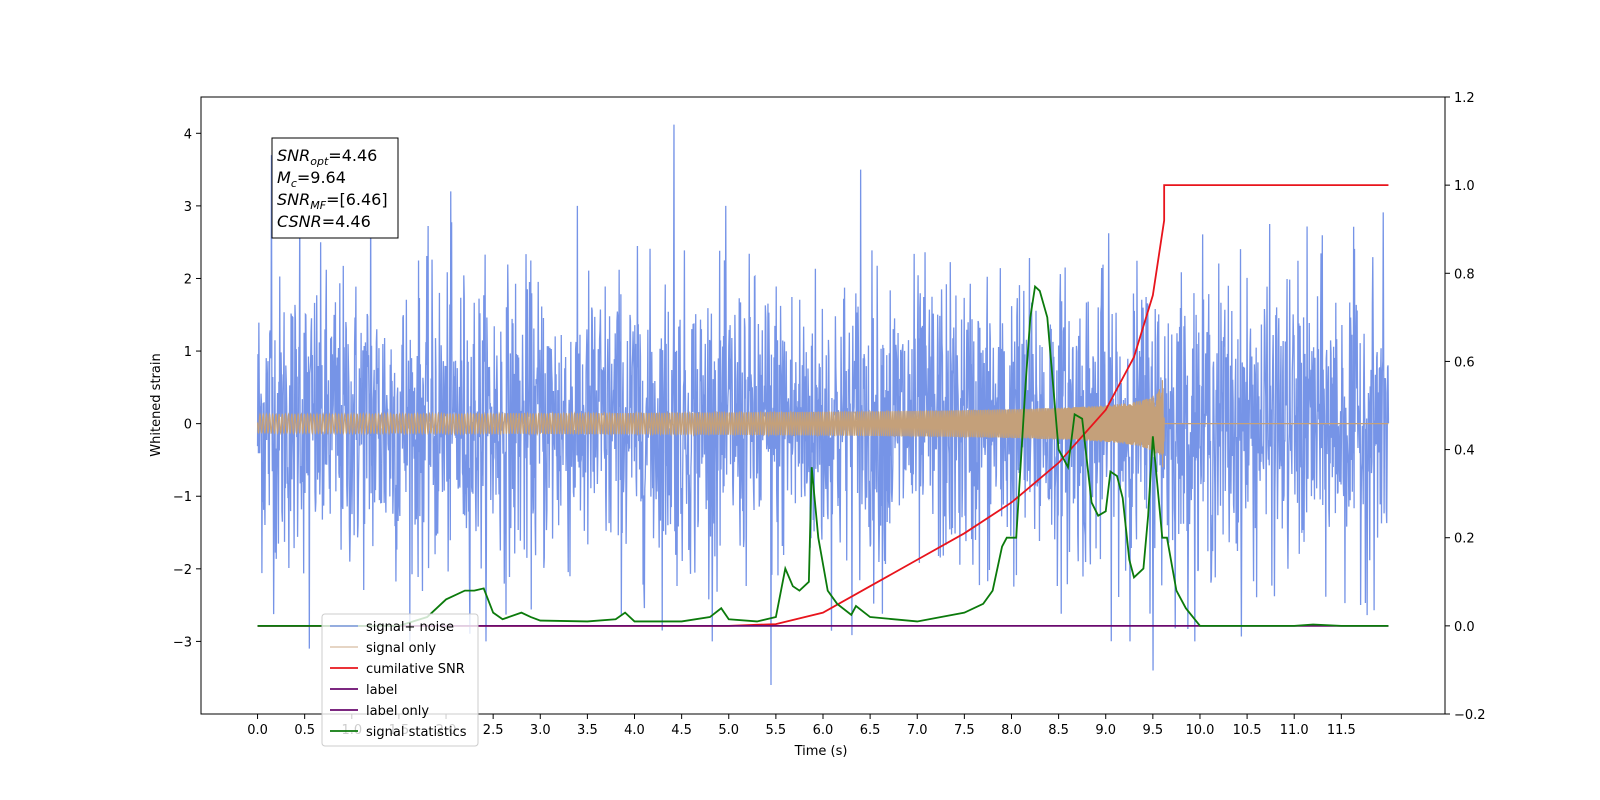 Image resolution: width=1600 pixels, height=800 pixels. Describe the element at coordinates (1058, 730) in the screenshot. I see `x-tick-label: 8.5` at that location.